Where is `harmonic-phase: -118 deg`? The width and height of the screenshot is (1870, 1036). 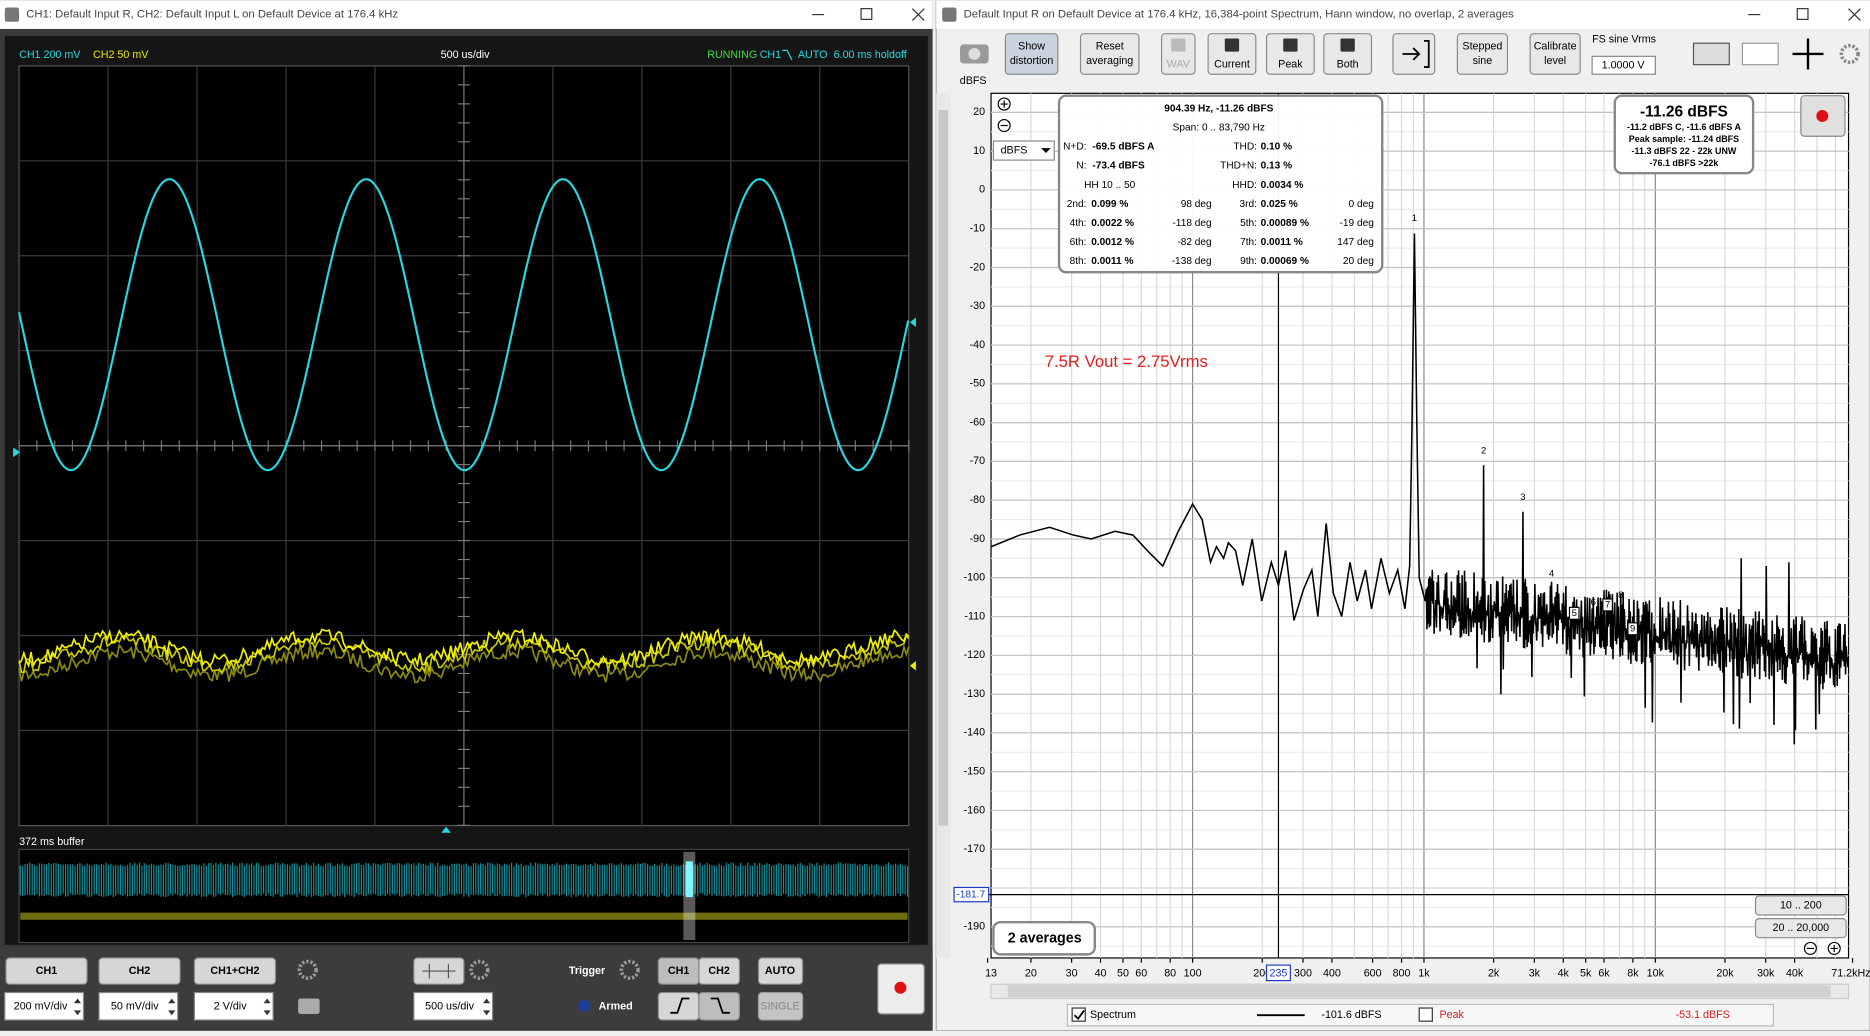
harmonic-phase: -118 deg is located at coordinates (1191, 223).